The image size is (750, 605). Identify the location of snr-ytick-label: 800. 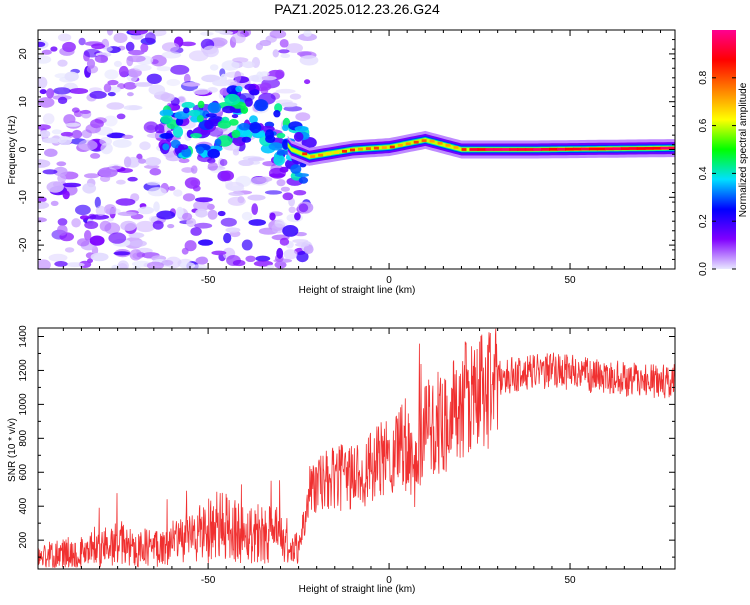
(23, 438).